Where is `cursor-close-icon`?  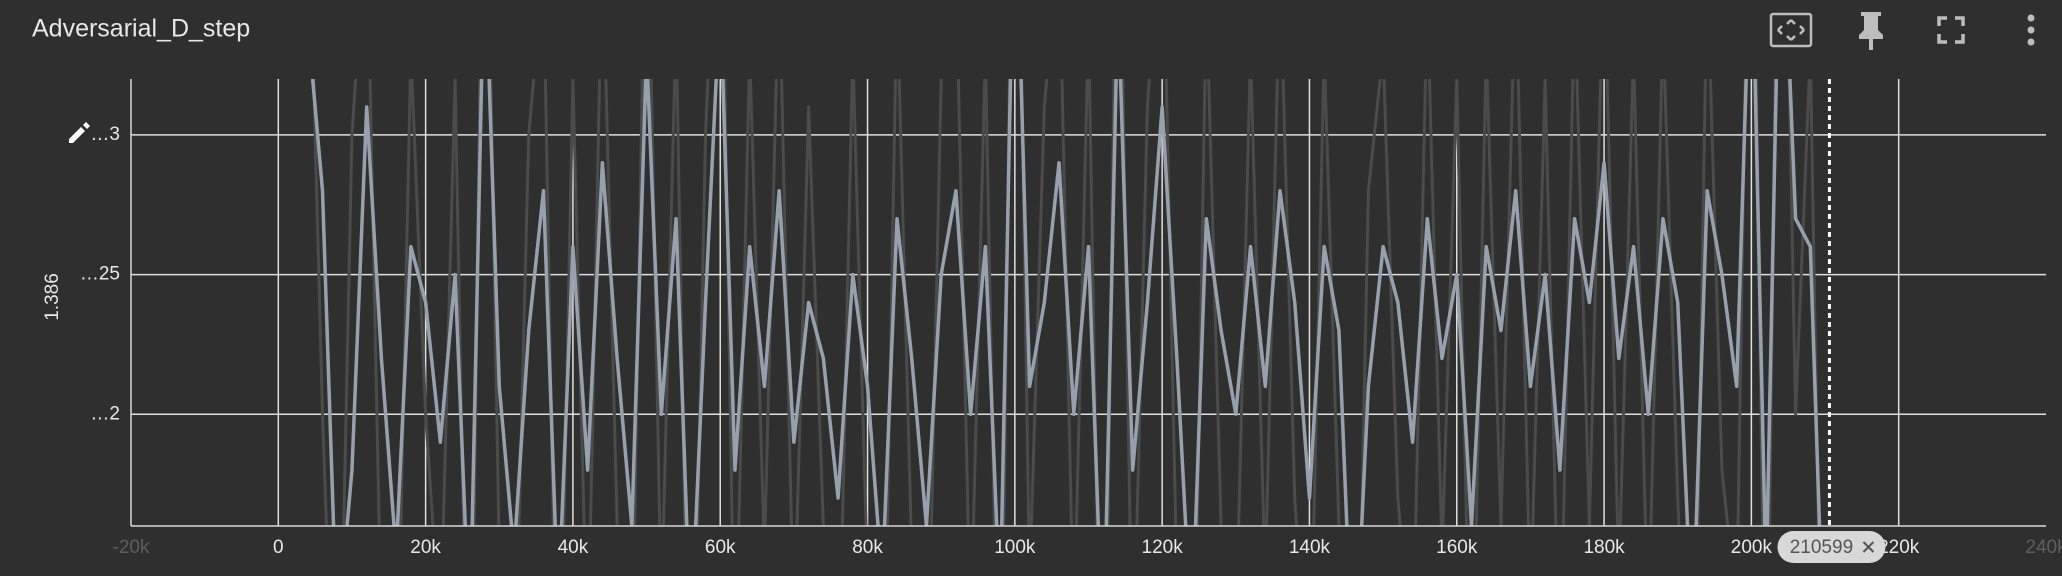
cursor-close-icon is located at coordinates (1868, 547).